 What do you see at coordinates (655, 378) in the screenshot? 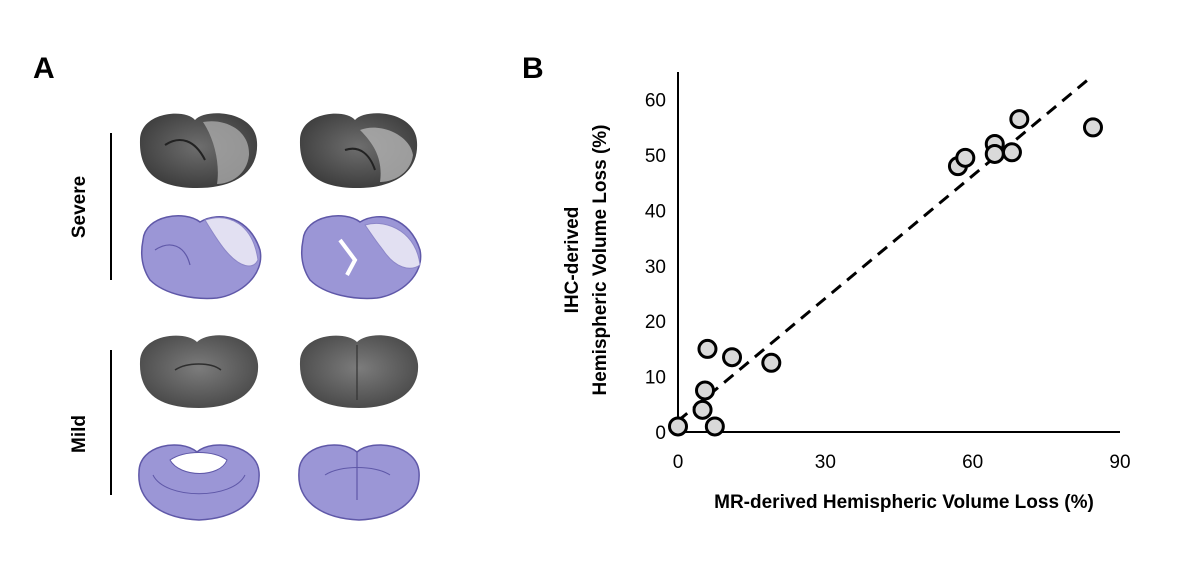
I see `y-tick-label: 10` at bounding box center [655, 378].